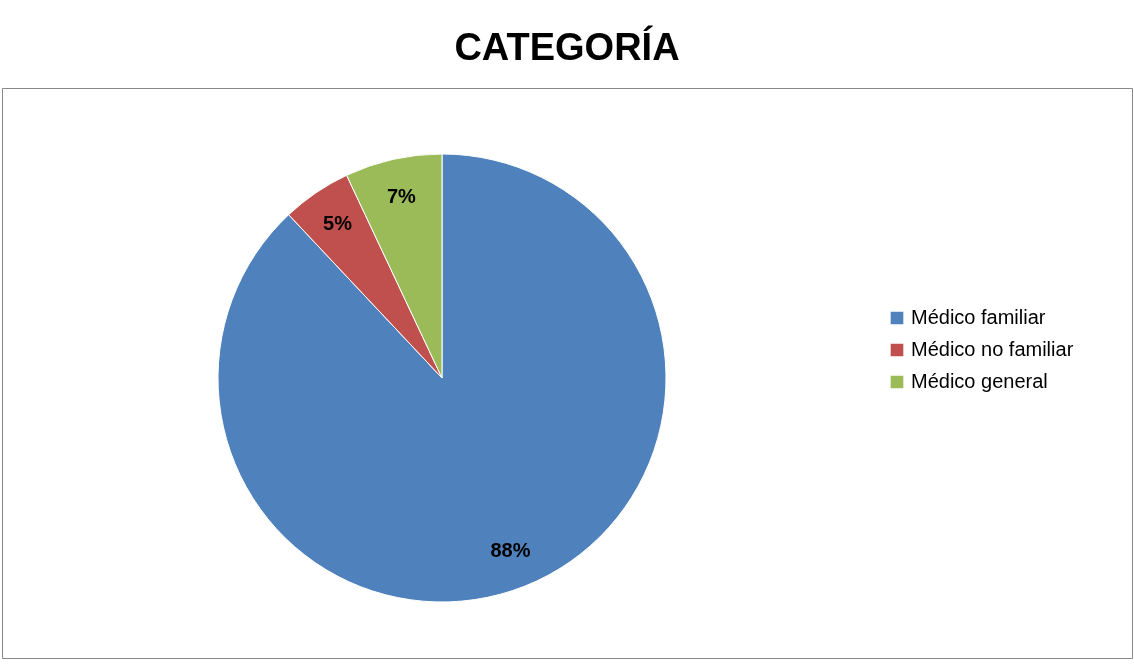  Describe the element at coordinates (992, 349) in the screenshot. I see `legend-label: Médico no familiar` at that location.